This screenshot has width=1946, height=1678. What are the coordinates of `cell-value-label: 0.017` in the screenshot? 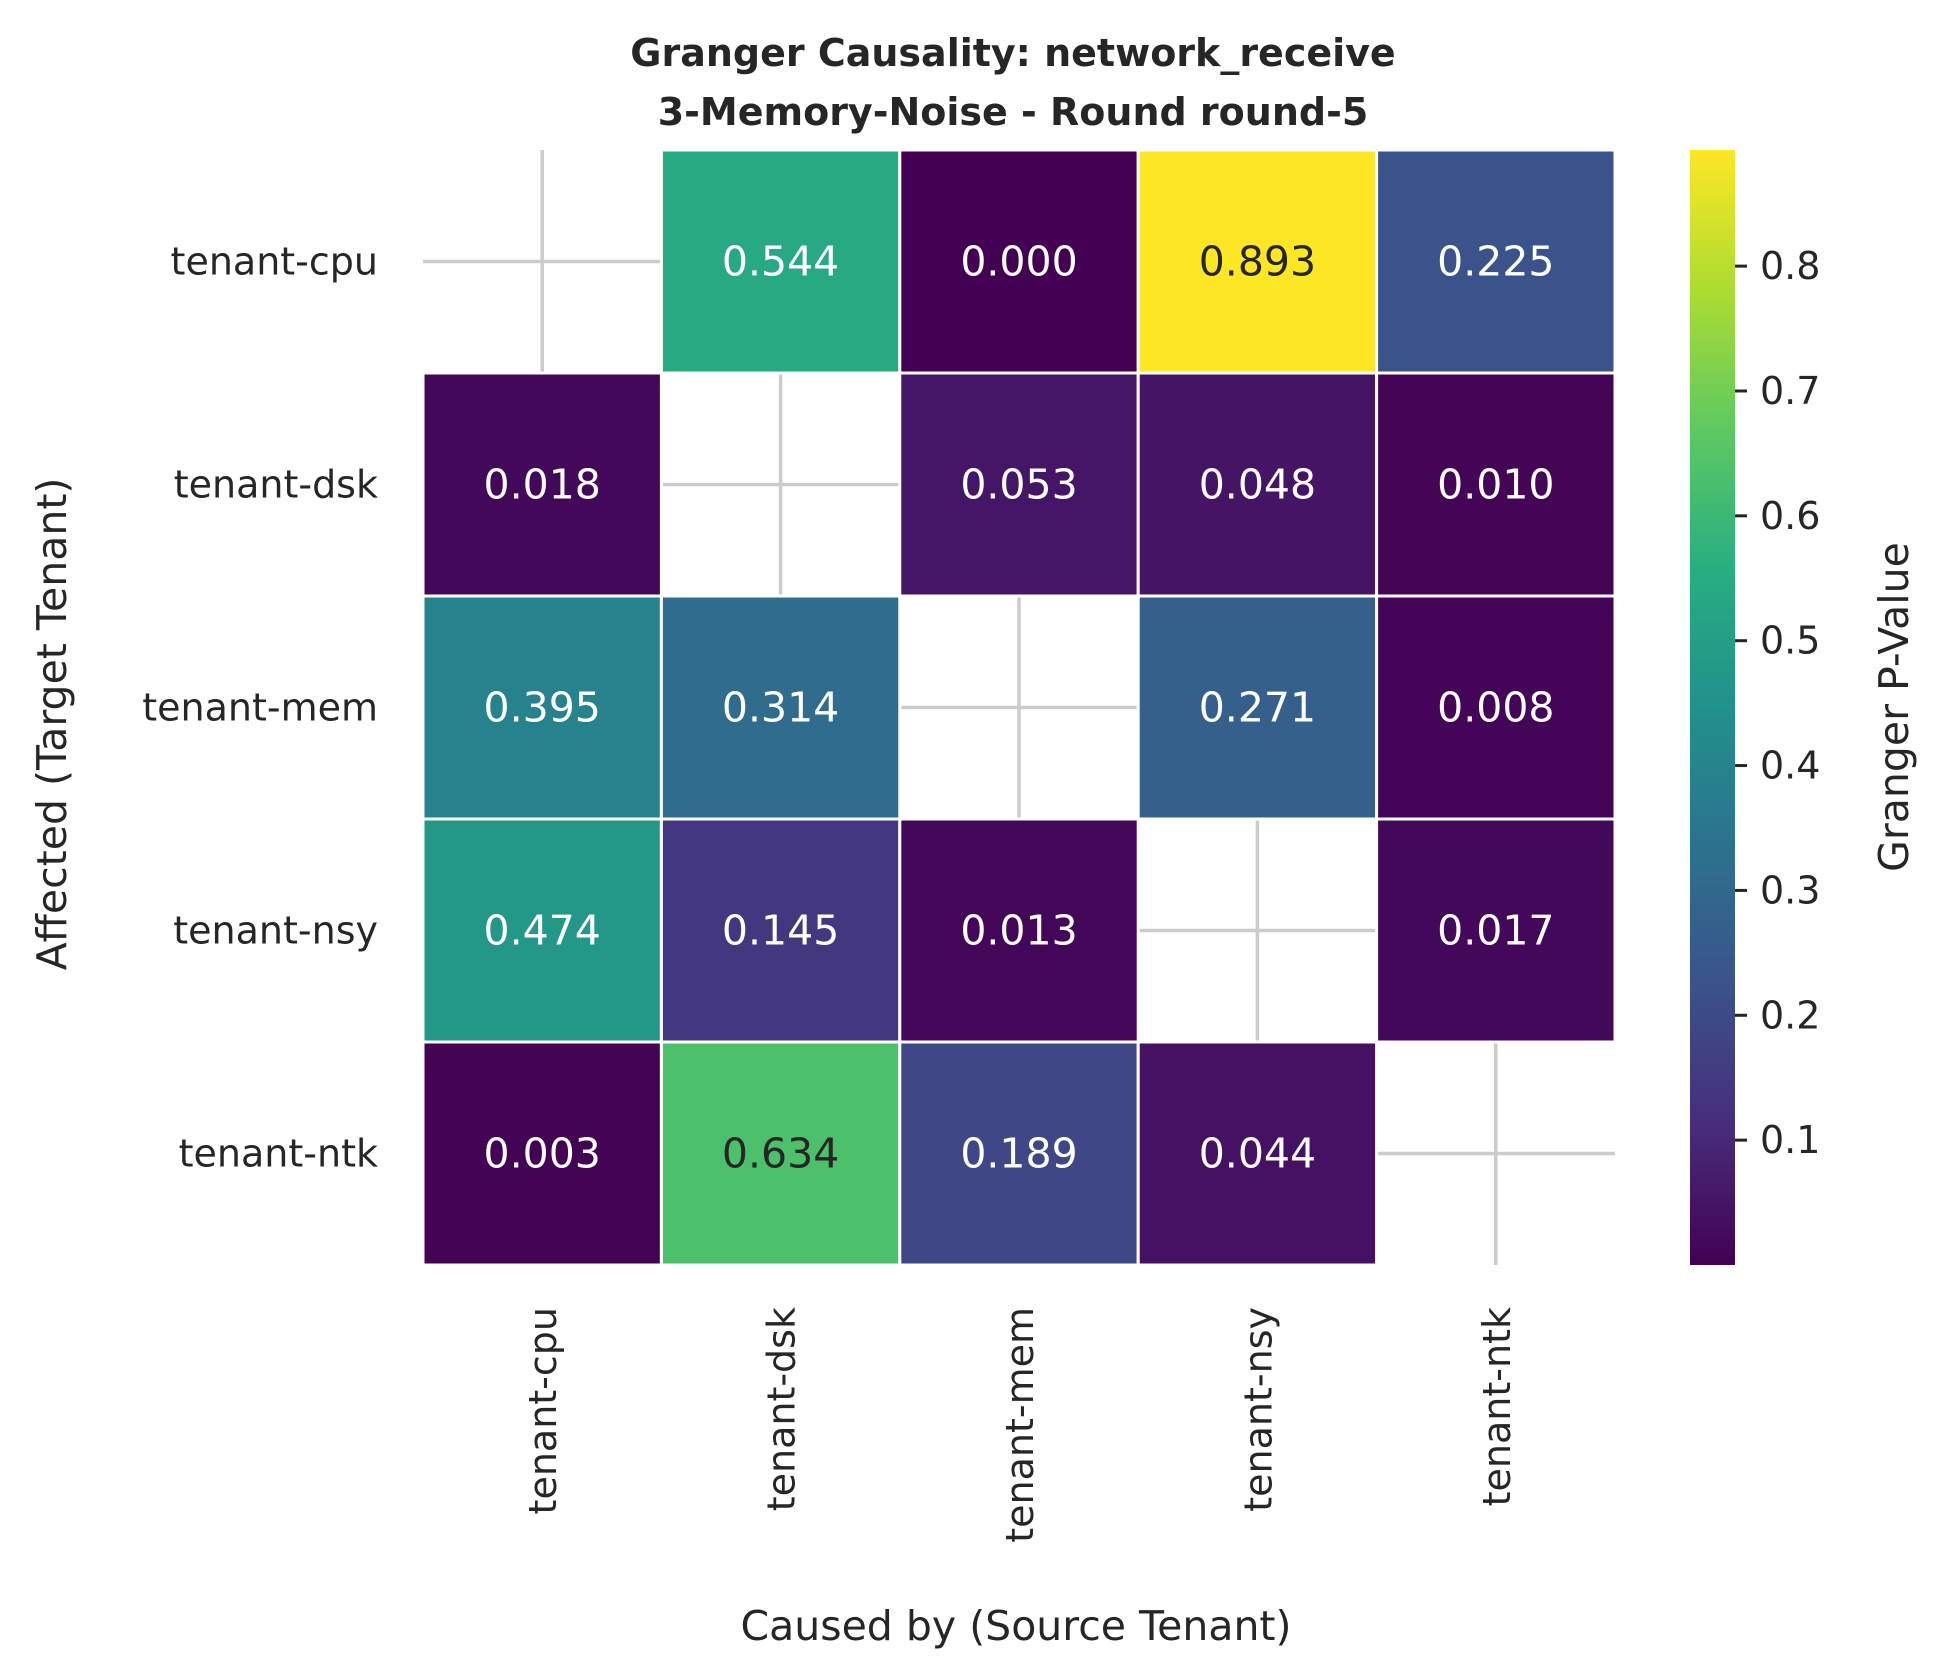 It's located at (1495, 931).